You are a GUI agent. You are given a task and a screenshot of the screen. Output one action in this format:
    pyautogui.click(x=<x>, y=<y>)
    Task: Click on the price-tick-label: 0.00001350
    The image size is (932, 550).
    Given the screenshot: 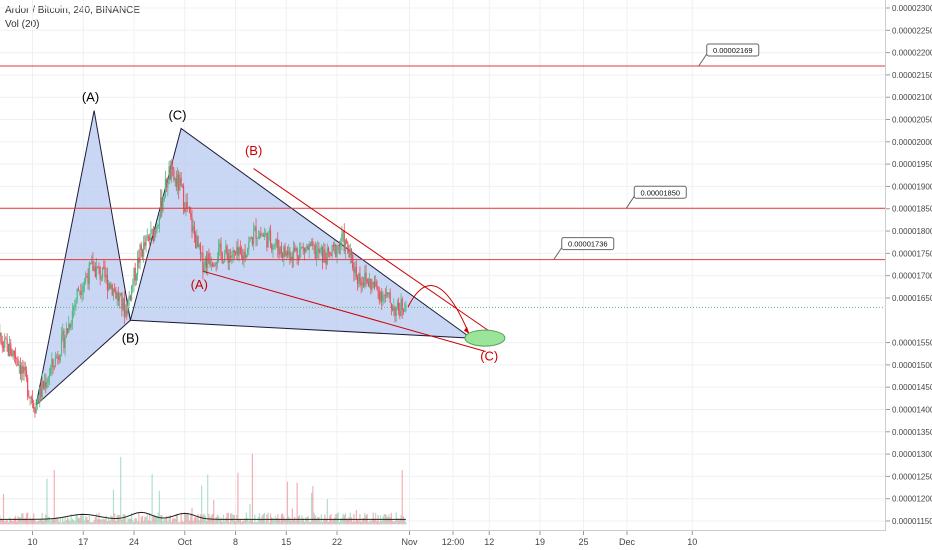 What is the action you would take?
    pyautogui.click(x=912, y=432)
    